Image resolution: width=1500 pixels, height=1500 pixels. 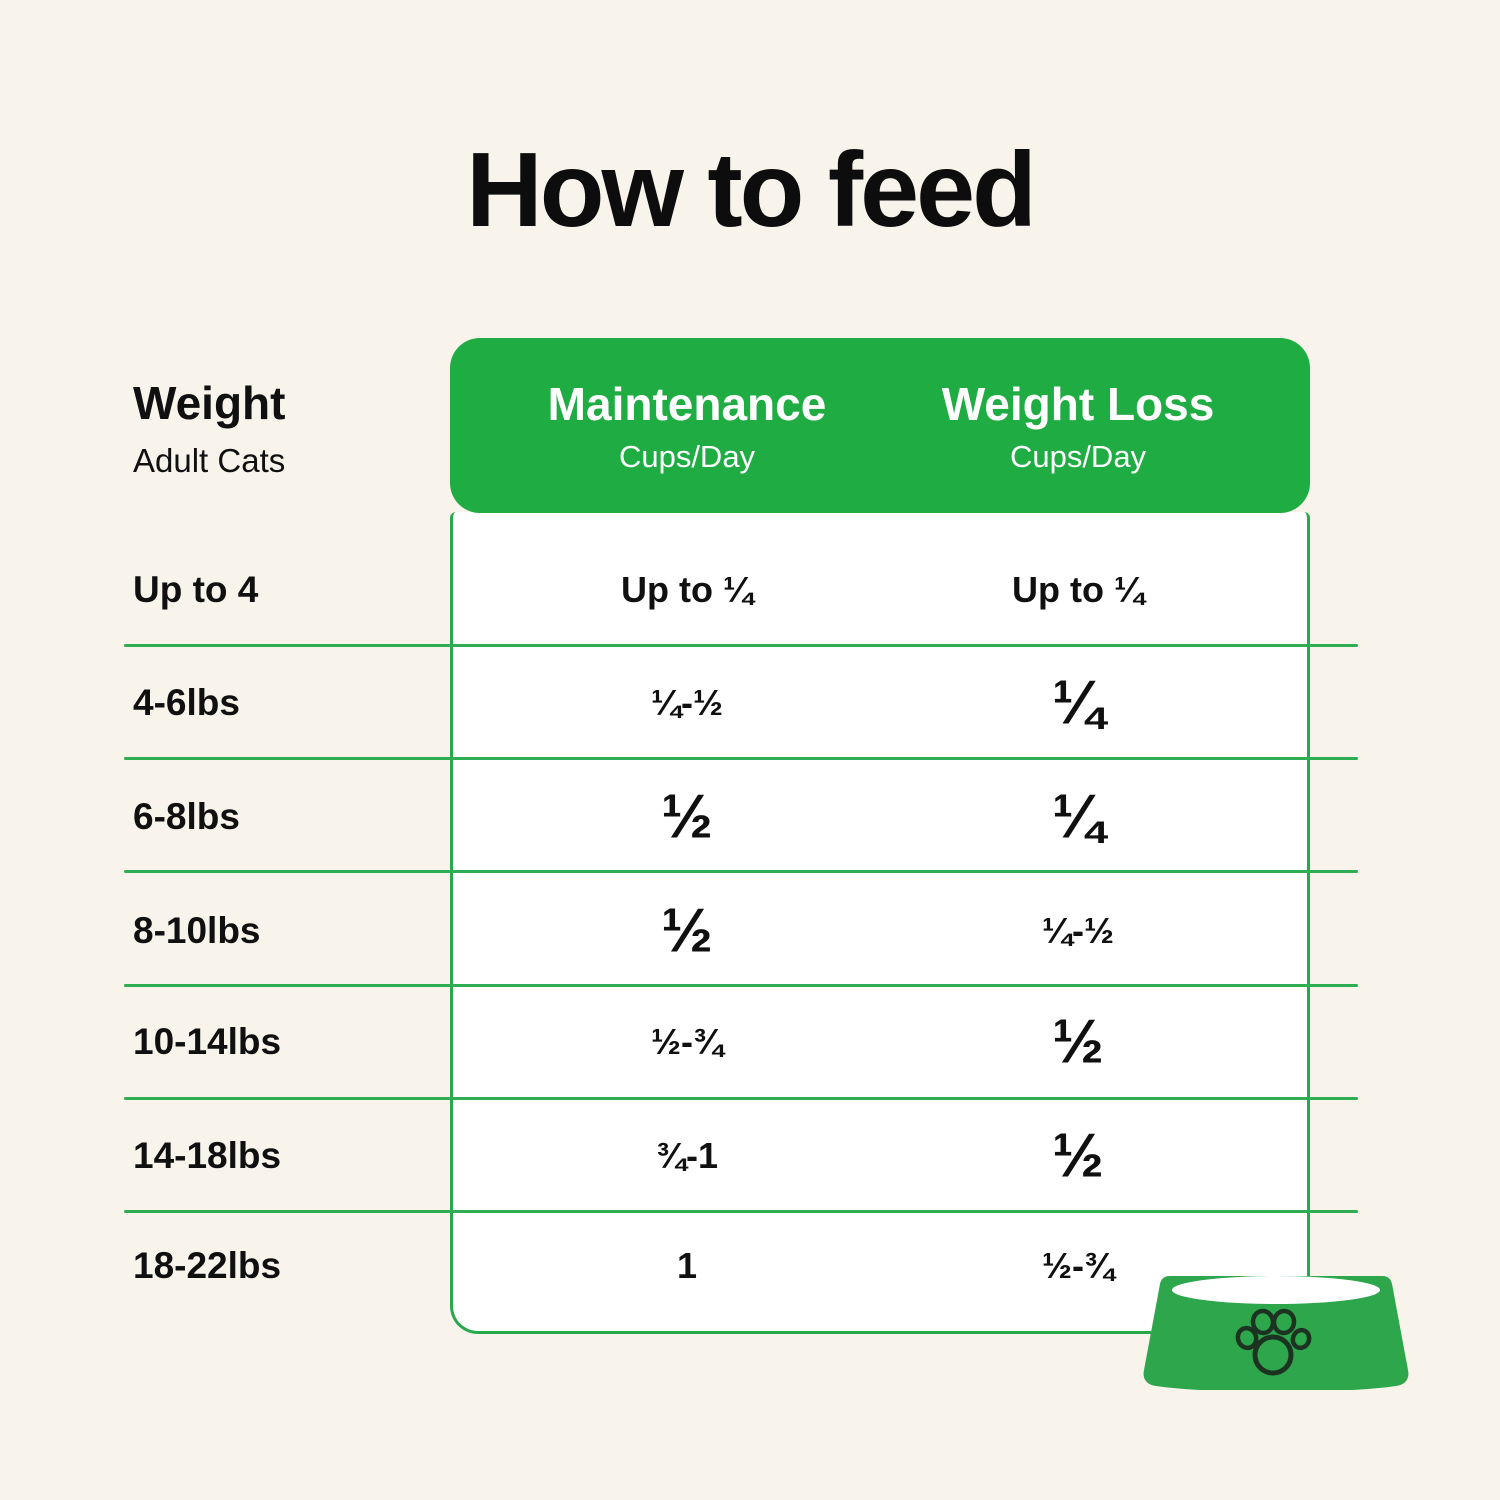 I want to click on weight-loss-column-unit: Cups/Day, so click(x=1078, y=456).